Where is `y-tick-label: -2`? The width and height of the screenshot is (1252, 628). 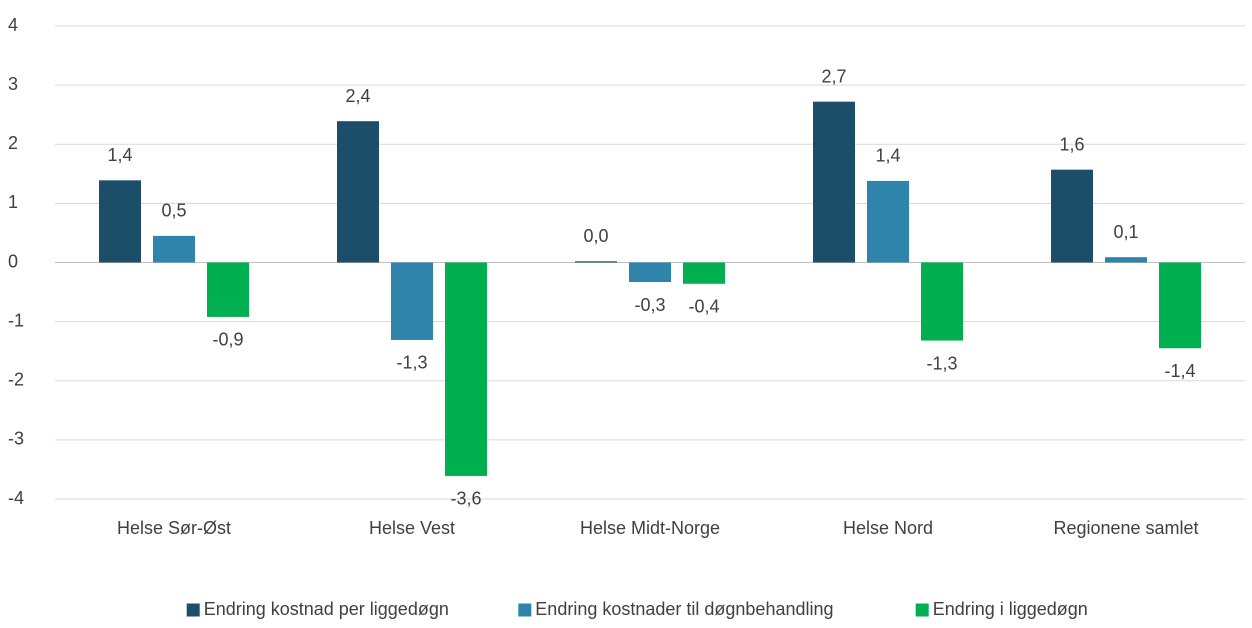 y-tick-label: -2 is located at coordinates (16, 380).